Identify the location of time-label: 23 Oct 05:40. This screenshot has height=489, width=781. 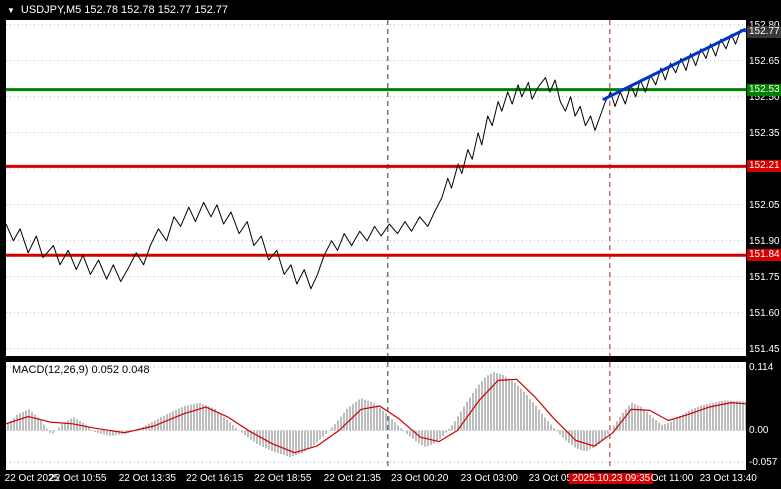
(557, 478).